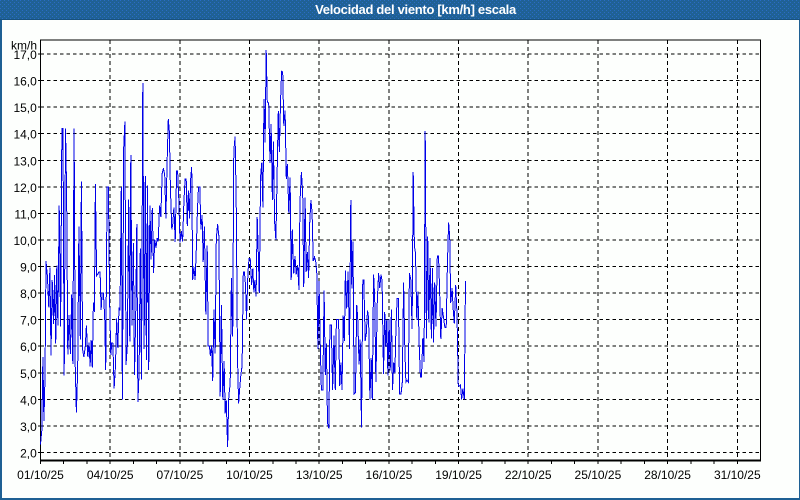 The width and height of the screenshot is (800, 500). I want to click on svg-text: 19/10/25, so click(458, 475).